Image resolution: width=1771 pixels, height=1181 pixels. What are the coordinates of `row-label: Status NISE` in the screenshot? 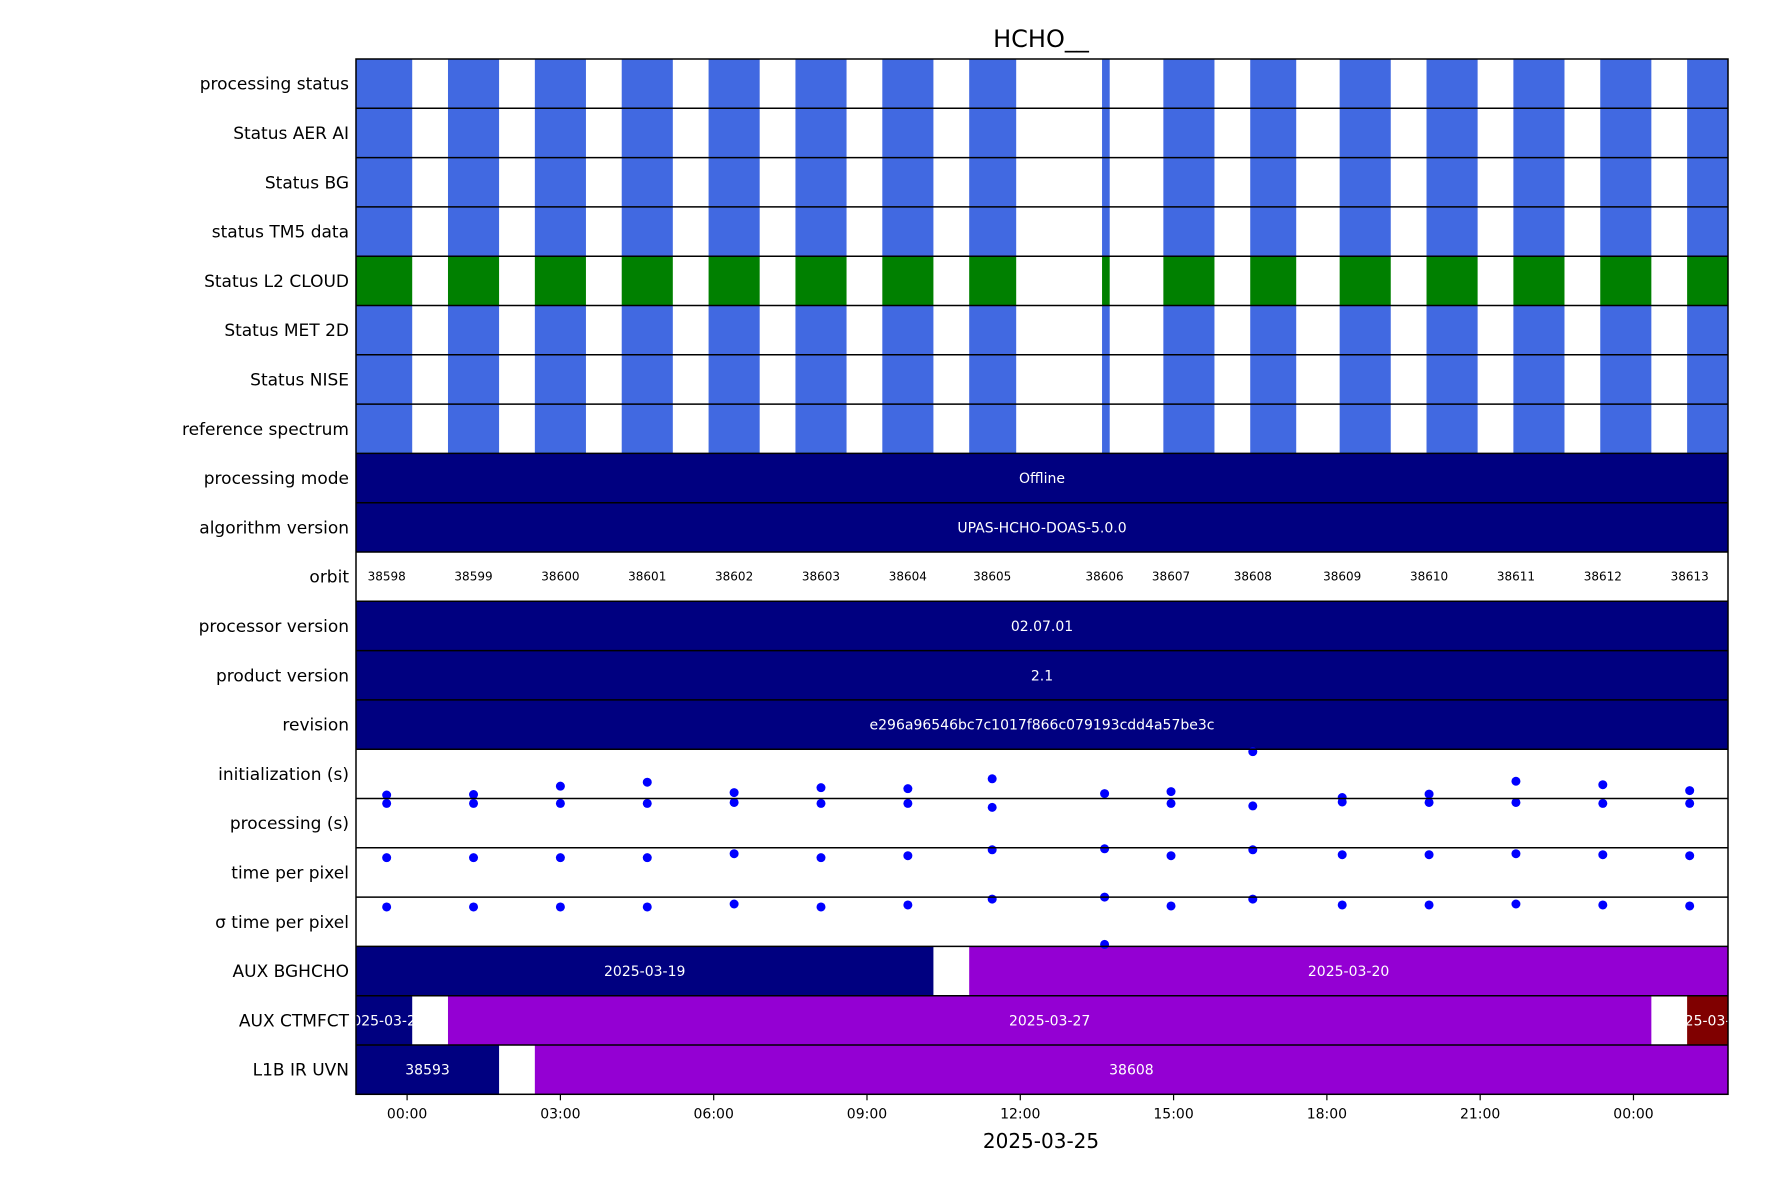 It's located at (299, 380).